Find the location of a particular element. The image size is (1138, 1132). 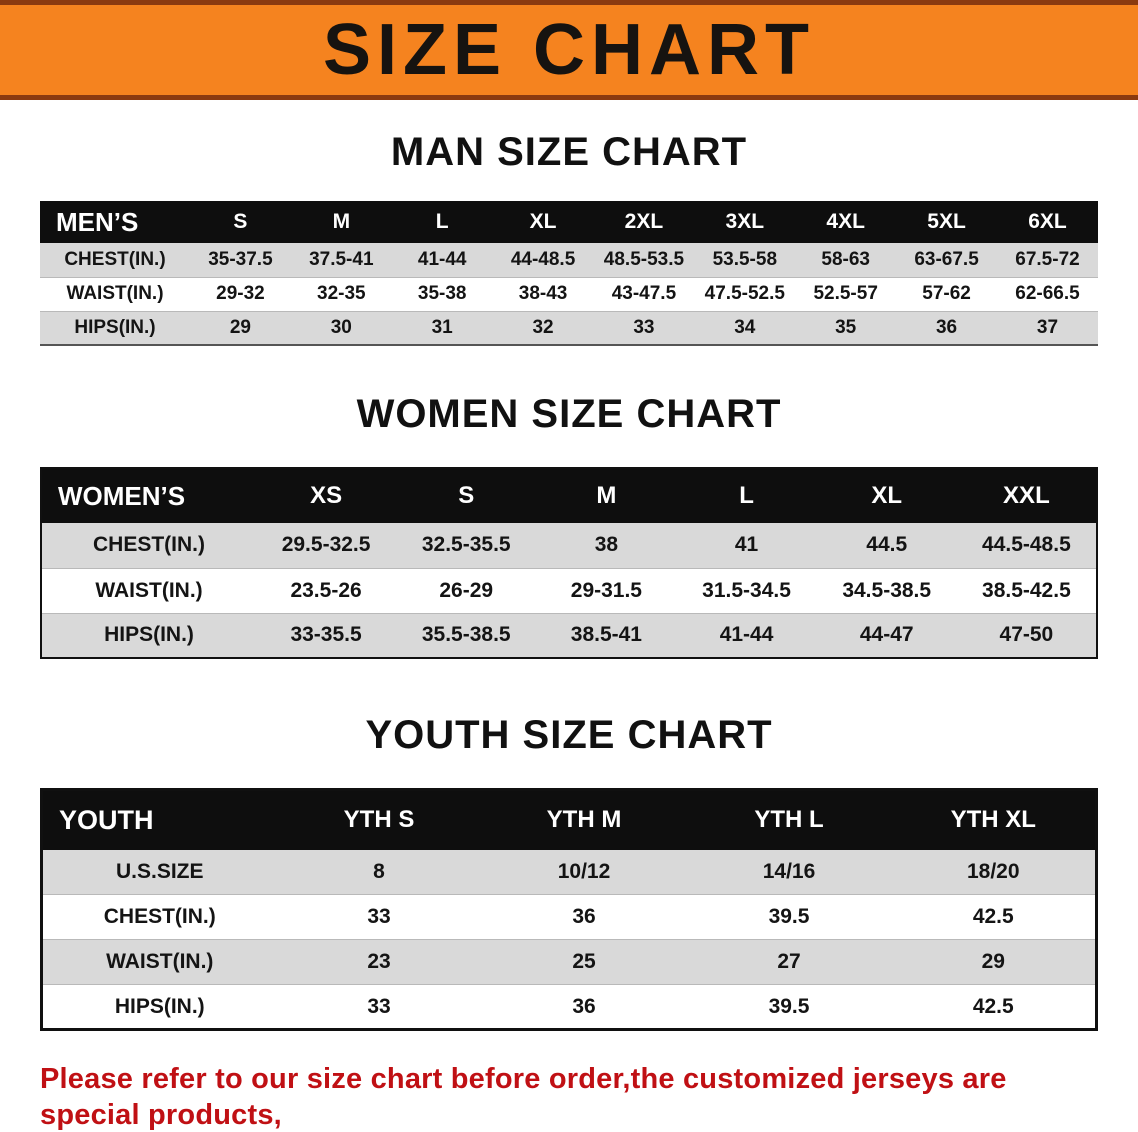

size-value: 10/12 is located at coordinates (584, 872).